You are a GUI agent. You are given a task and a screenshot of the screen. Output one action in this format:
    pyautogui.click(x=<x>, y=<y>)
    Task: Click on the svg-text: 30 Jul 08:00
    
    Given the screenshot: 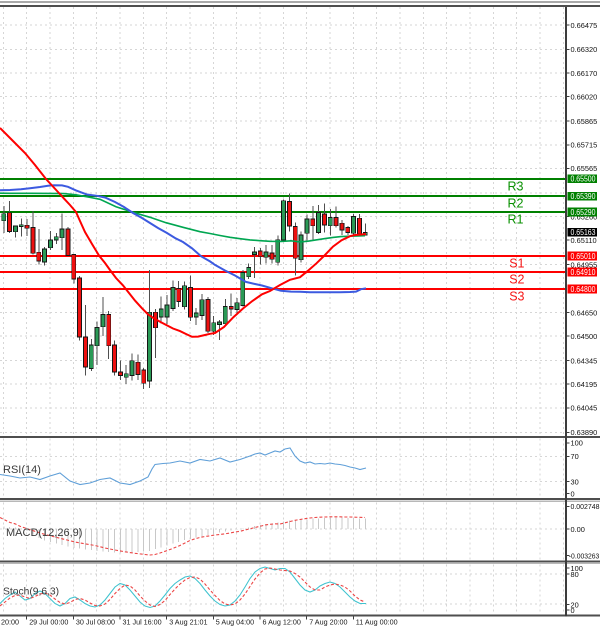 What is the action you would take?
    pyautogui.click(x=95, y=622)
    